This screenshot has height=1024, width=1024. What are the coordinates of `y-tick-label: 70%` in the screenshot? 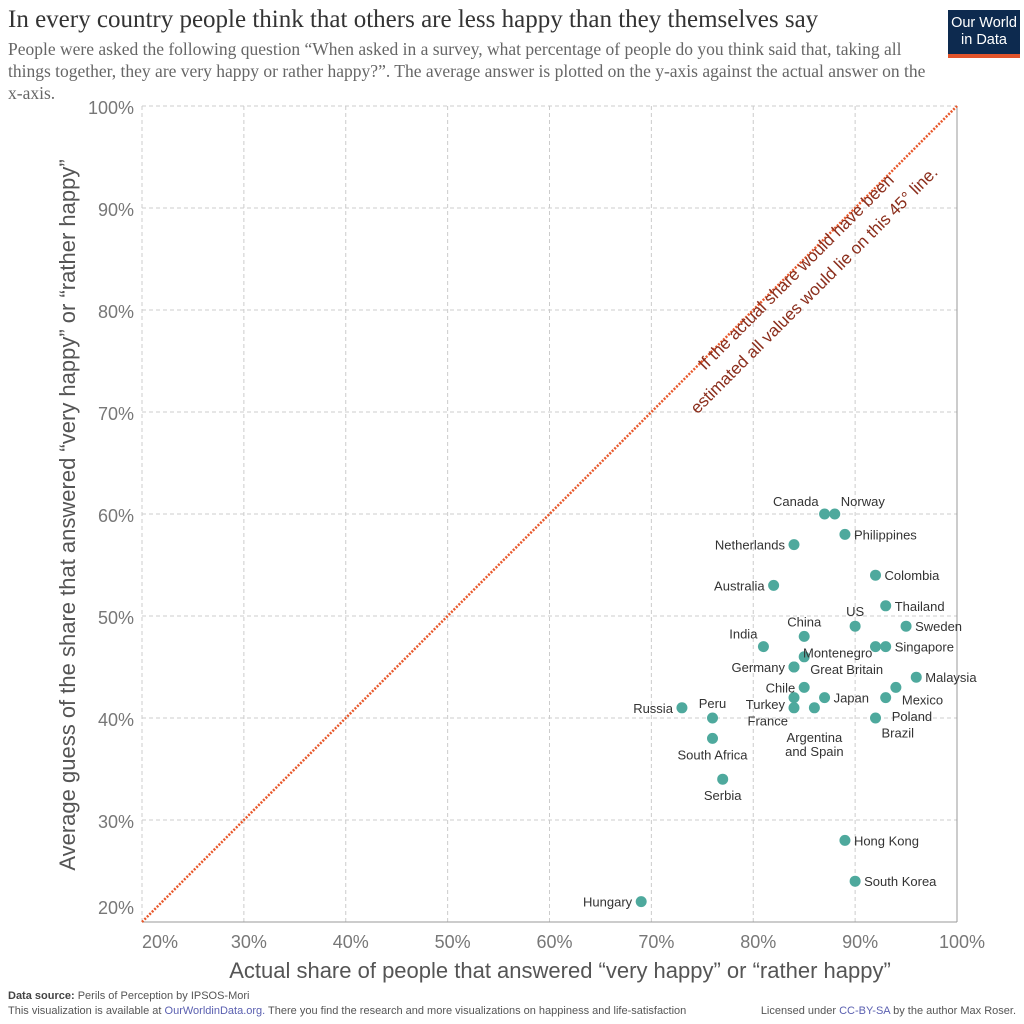 It's located at (116, 414).